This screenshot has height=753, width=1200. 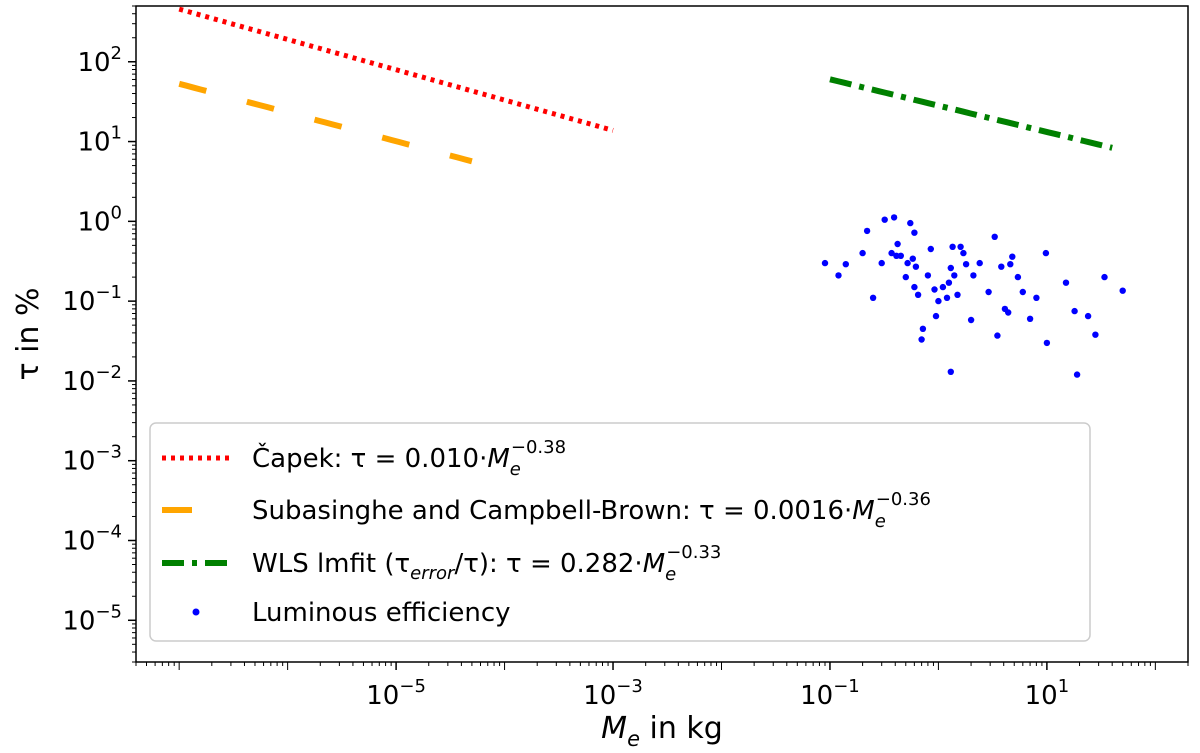 What do you see at coordinates (325, 122) in the screenshot?
I see `subasinghe-fit-line` at bounding box center [325, 122].